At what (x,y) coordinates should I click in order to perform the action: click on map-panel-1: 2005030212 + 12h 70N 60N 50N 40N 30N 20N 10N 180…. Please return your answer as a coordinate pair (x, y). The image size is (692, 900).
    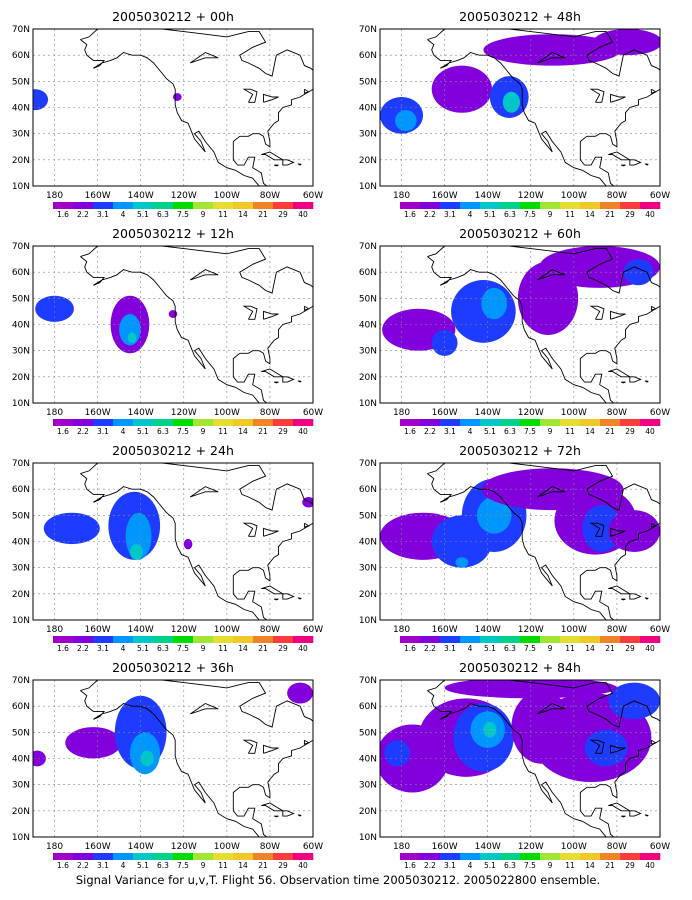
    Looking at the image, I should click on (167, 331).